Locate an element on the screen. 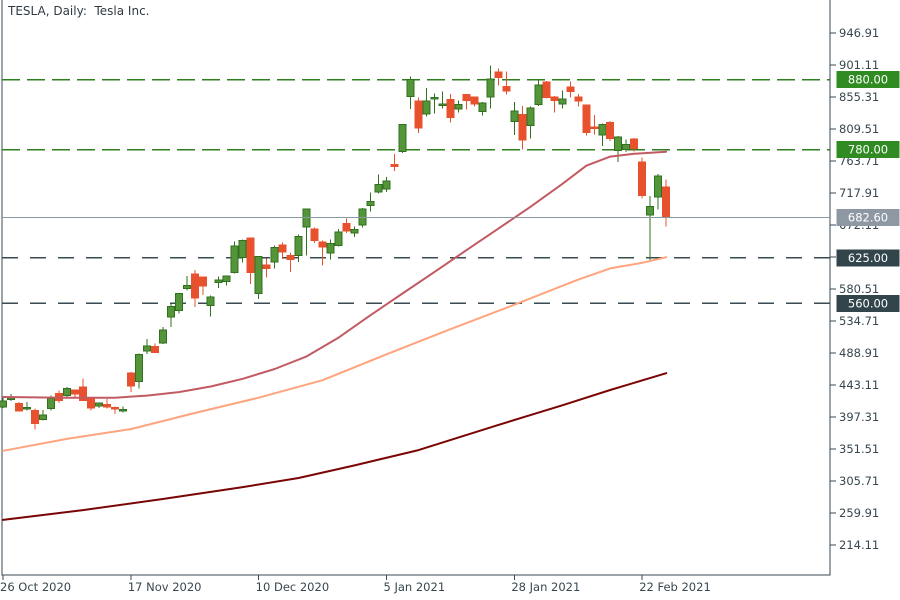  y-tick-label: 259.91 is located at coordinates (859, 513).